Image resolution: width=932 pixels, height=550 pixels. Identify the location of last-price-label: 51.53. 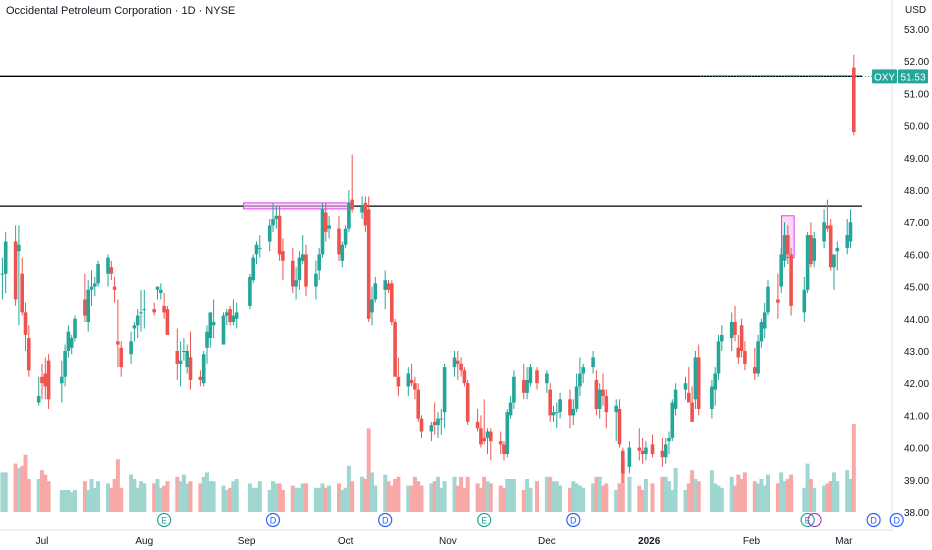
(912, 77).